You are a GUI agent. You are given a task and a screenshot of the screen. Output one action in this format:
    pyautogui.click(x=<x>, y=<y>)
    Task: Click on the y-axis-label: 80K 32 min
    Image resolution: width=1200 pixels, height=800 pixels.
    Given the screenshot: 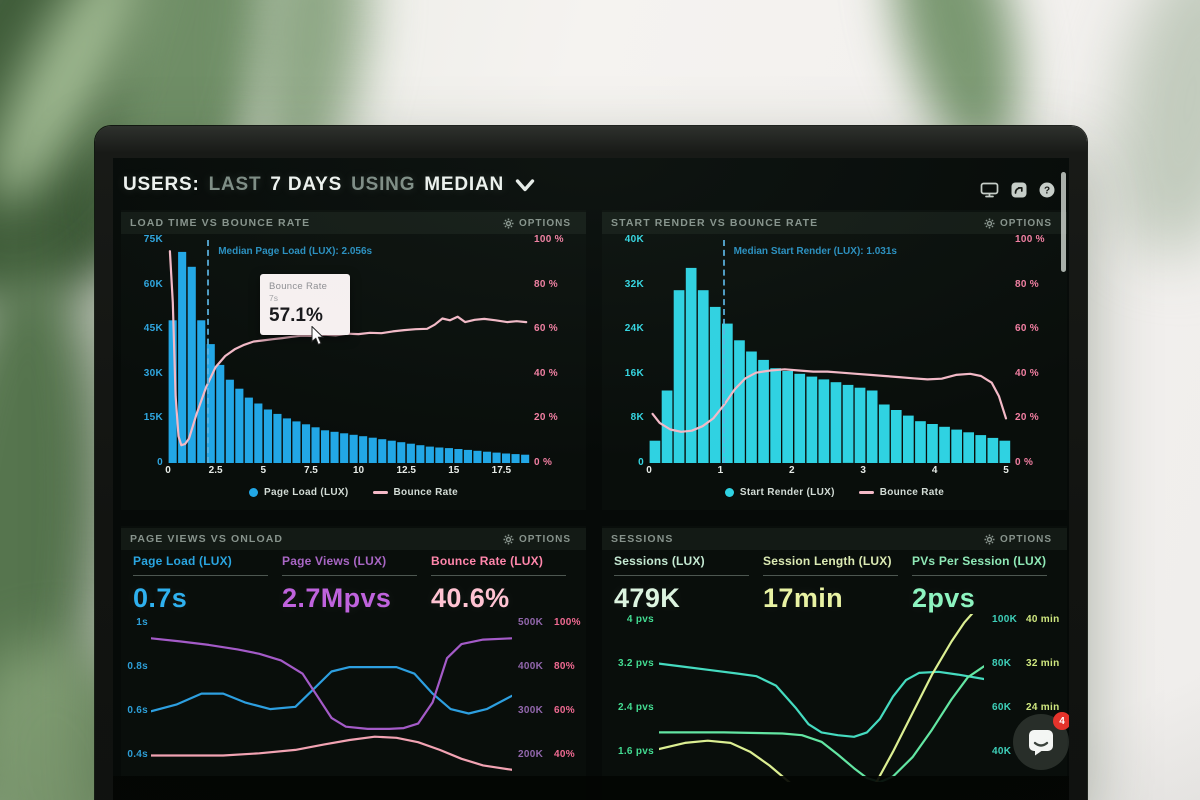 What is the action you would take?
    pyautogui.click(x=1029, y=663)
    